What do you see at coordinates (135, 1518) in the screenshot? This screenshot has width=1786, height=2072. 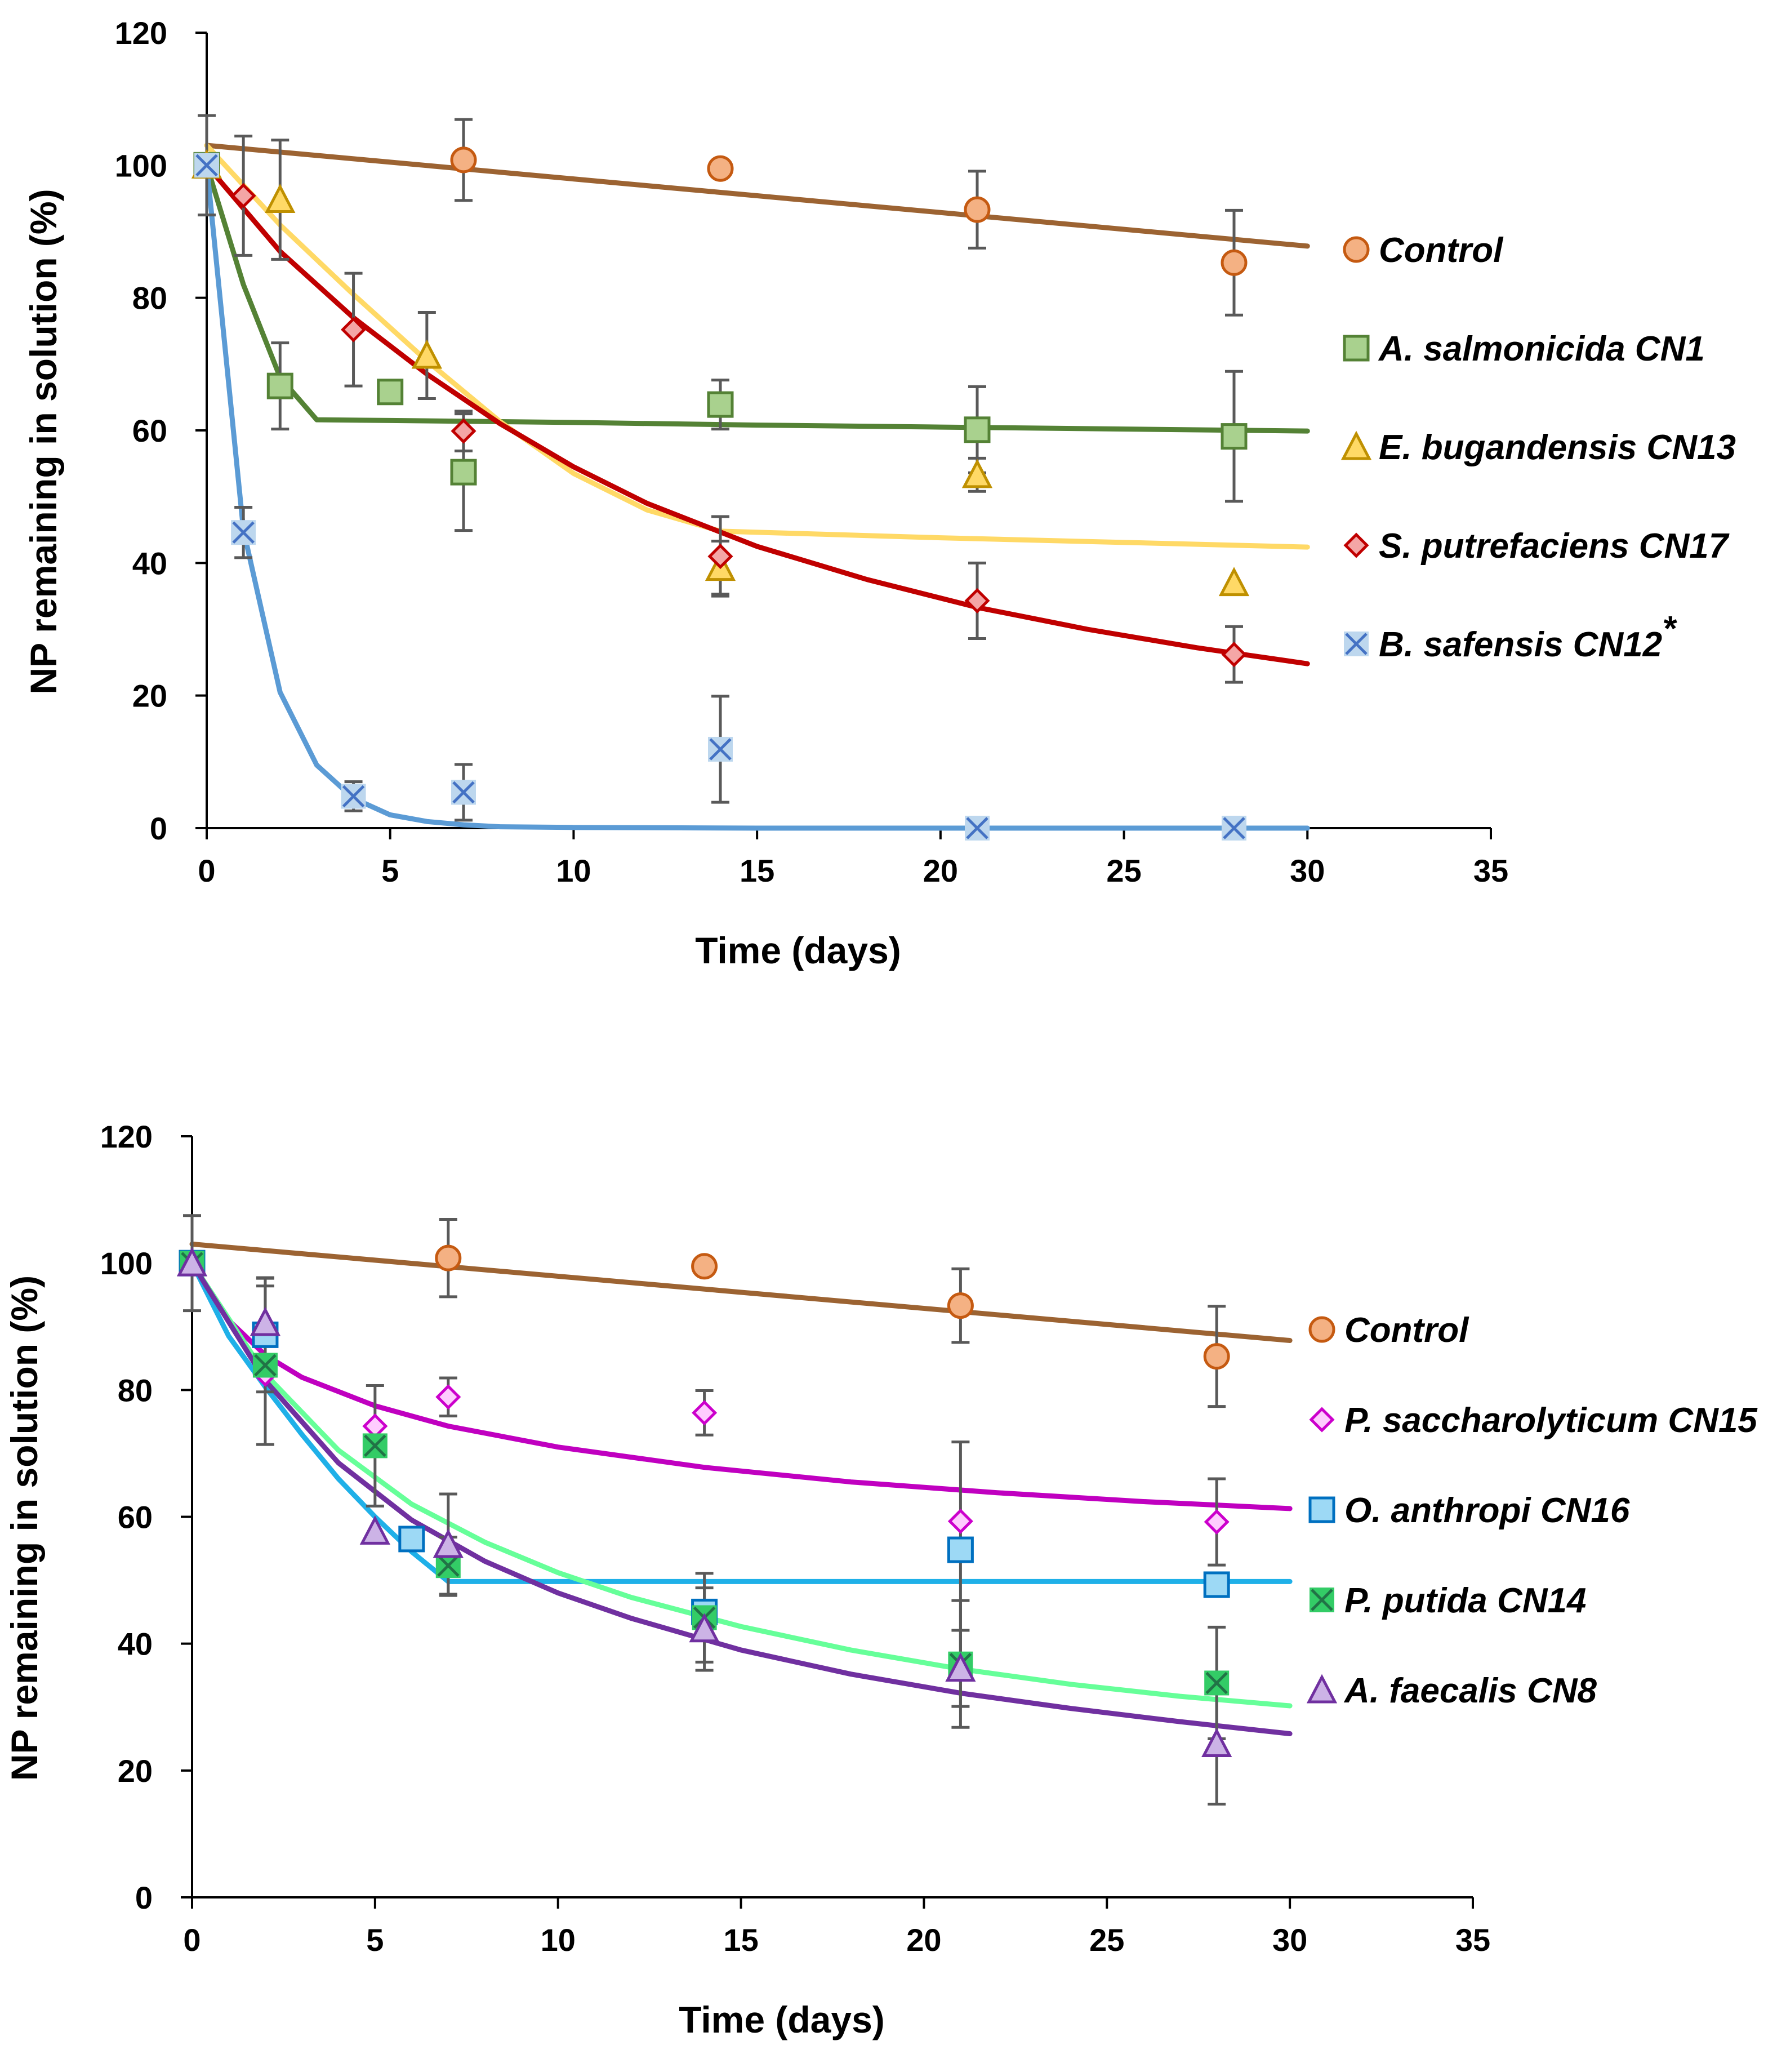 I see `y-tick-label: 60` at bounding box center [135, 1518].